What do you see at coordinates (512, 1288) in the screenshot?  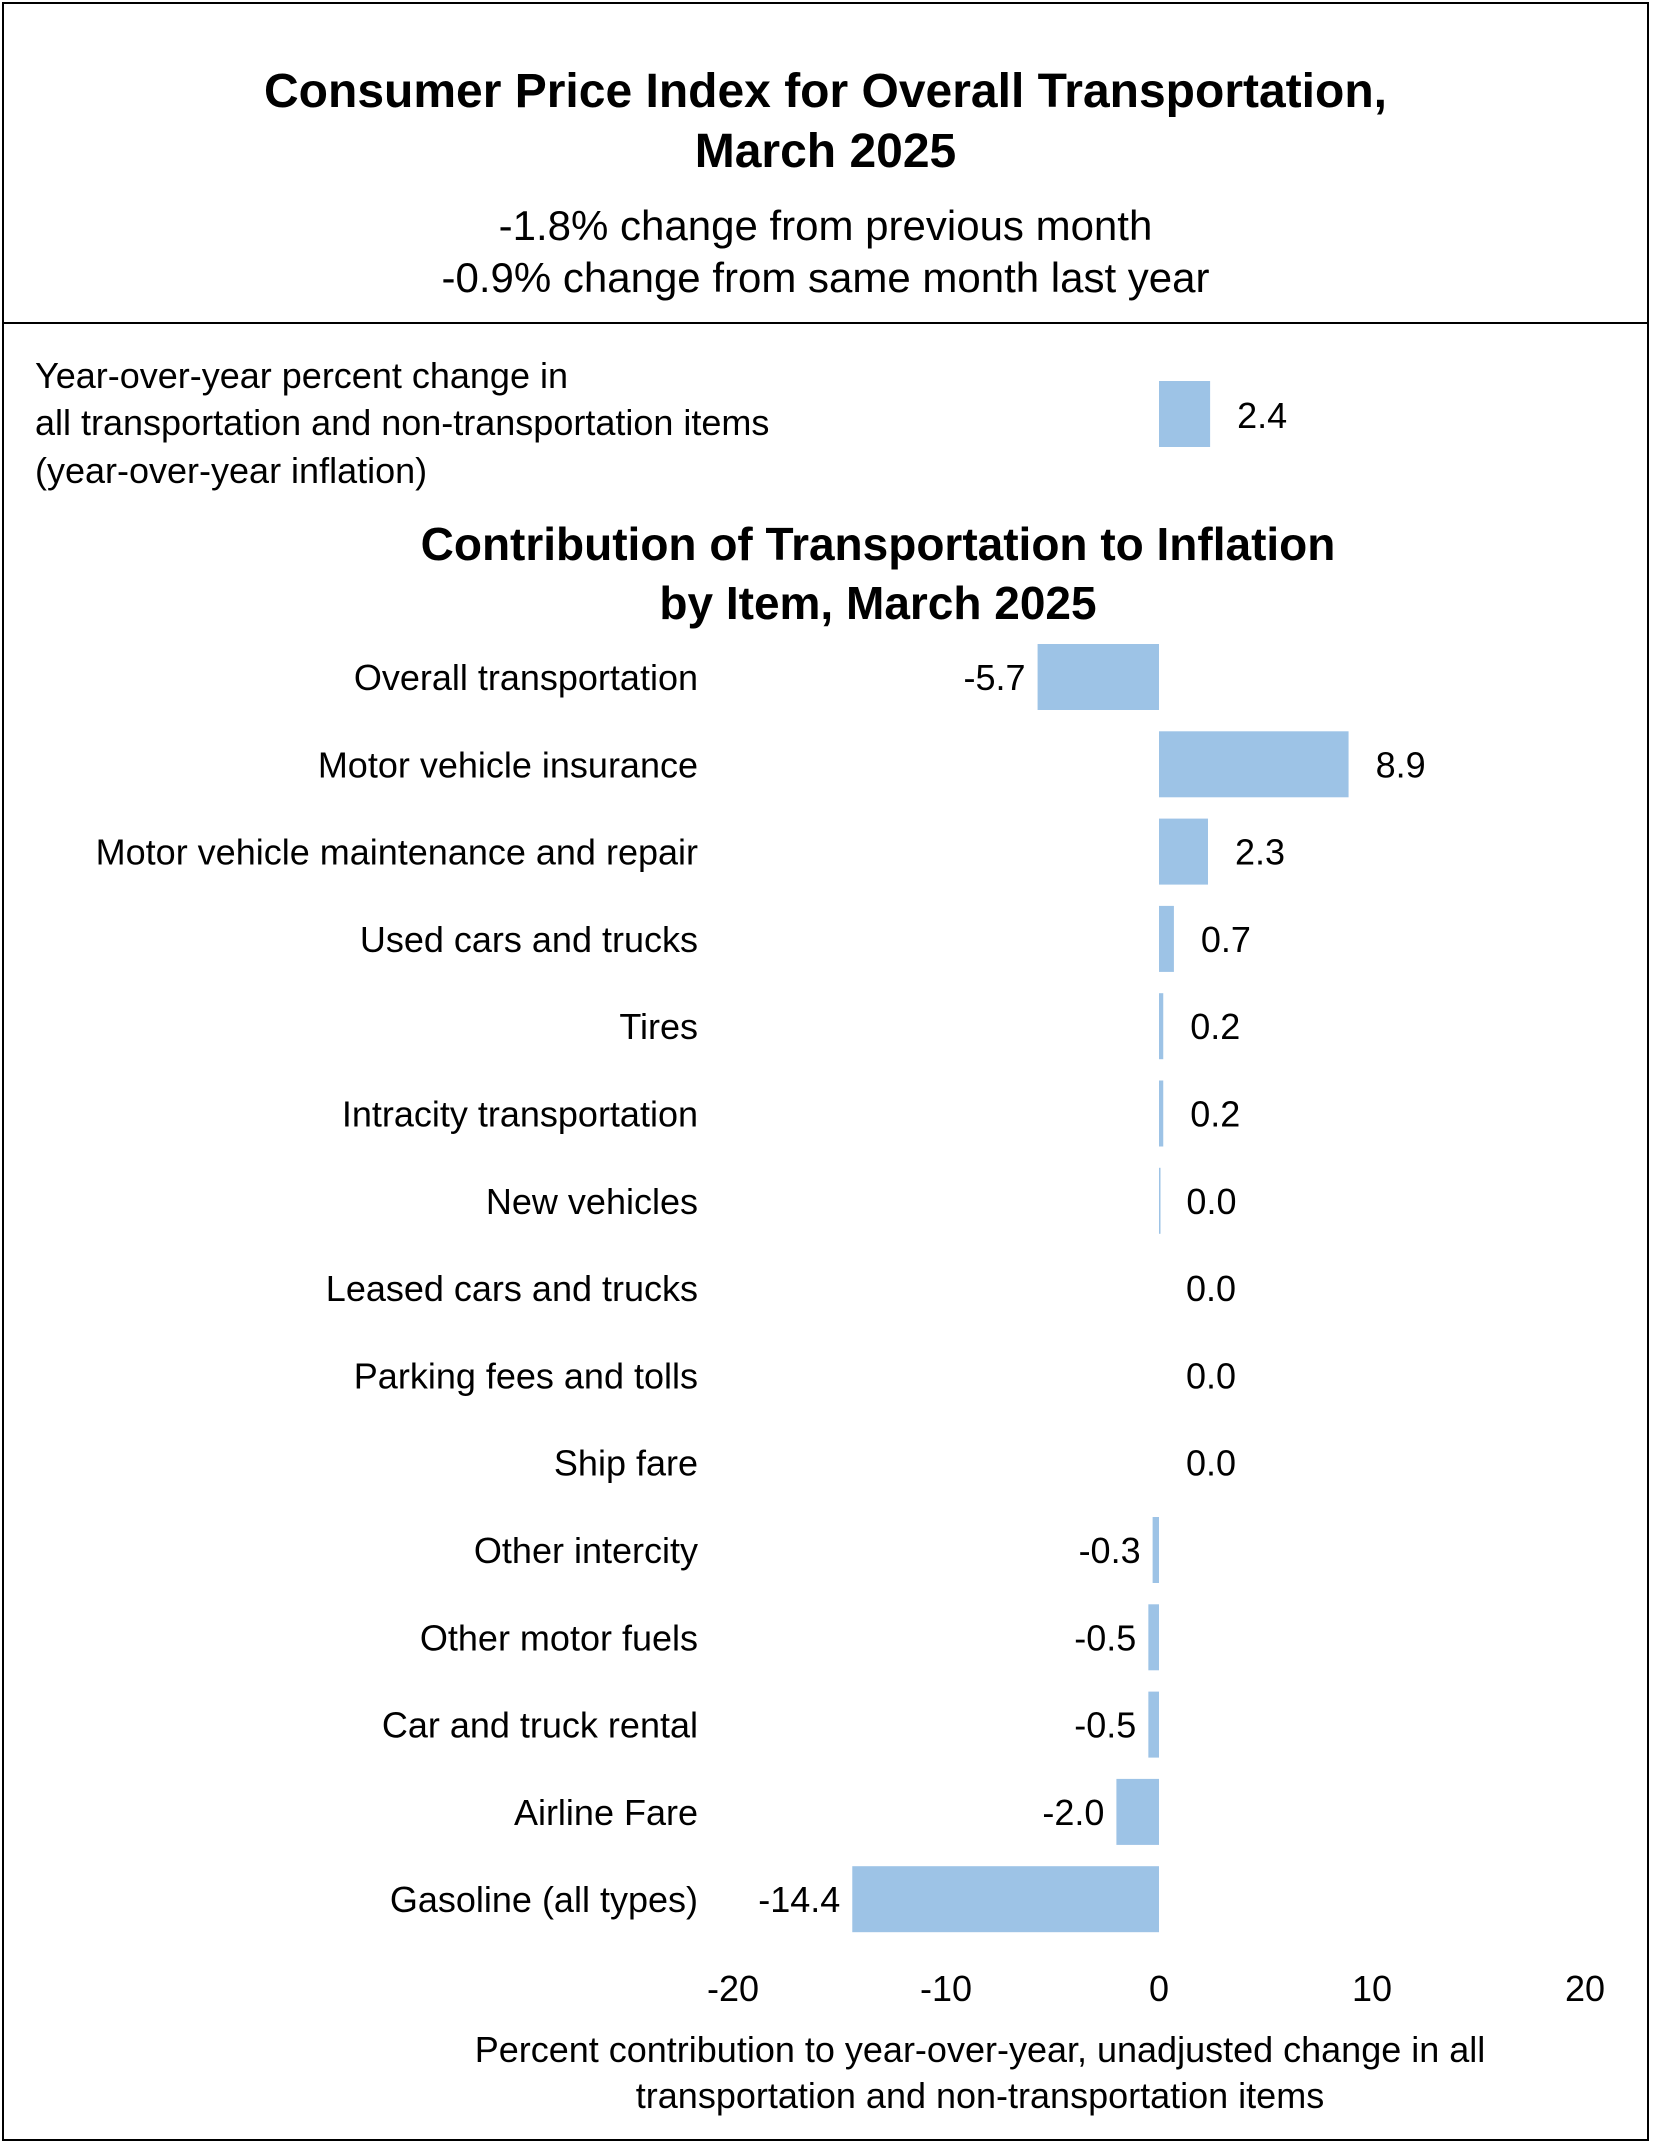 I see `category-label: Leased cars and trucks` at bounding box center [512, 1288].